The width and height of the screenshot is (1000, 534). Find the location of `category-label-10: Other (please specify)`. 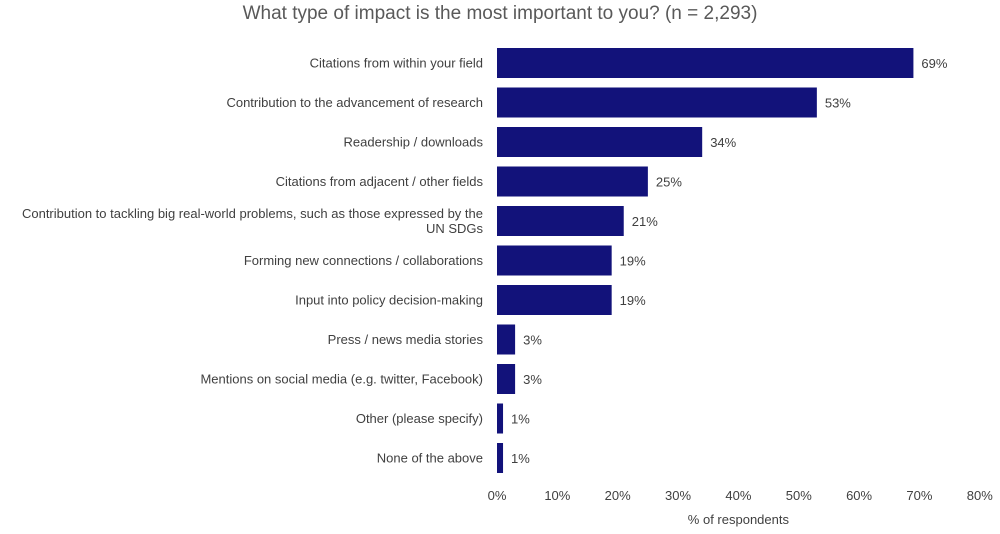

category-label-10: Other (please specify) is located at coordinates (419, 418).